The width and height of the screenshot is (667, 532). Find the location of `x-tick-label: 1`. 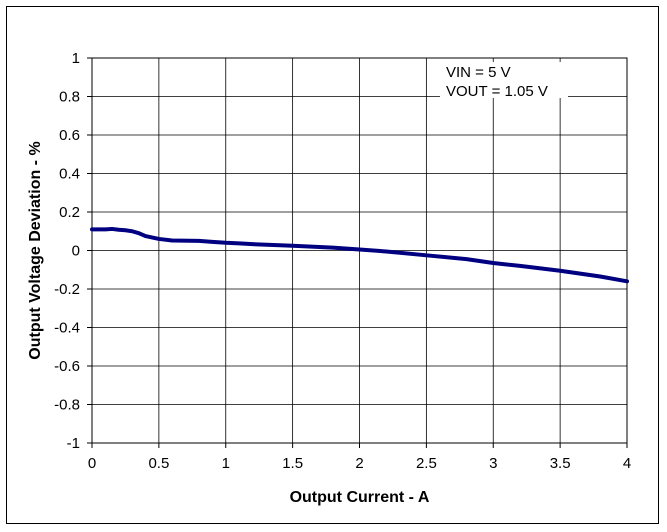

x-tick-label: 1 is located at coordinates (226, 463).